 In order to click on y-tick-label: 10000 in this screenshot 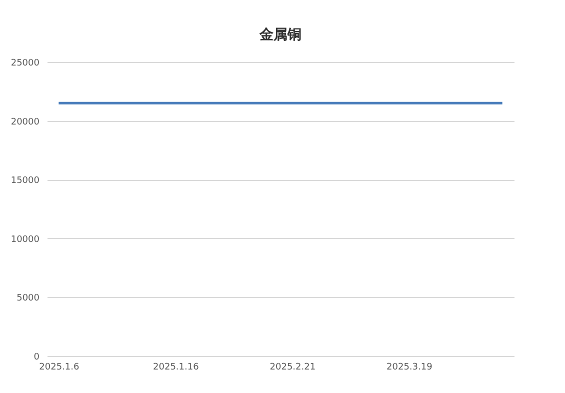, I will do `click(25, 239)`.